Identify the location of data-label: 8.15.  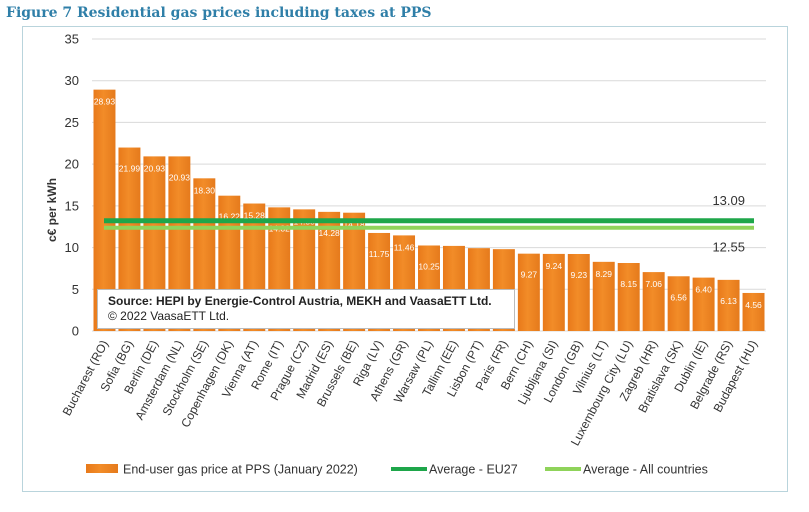
(628, 284).